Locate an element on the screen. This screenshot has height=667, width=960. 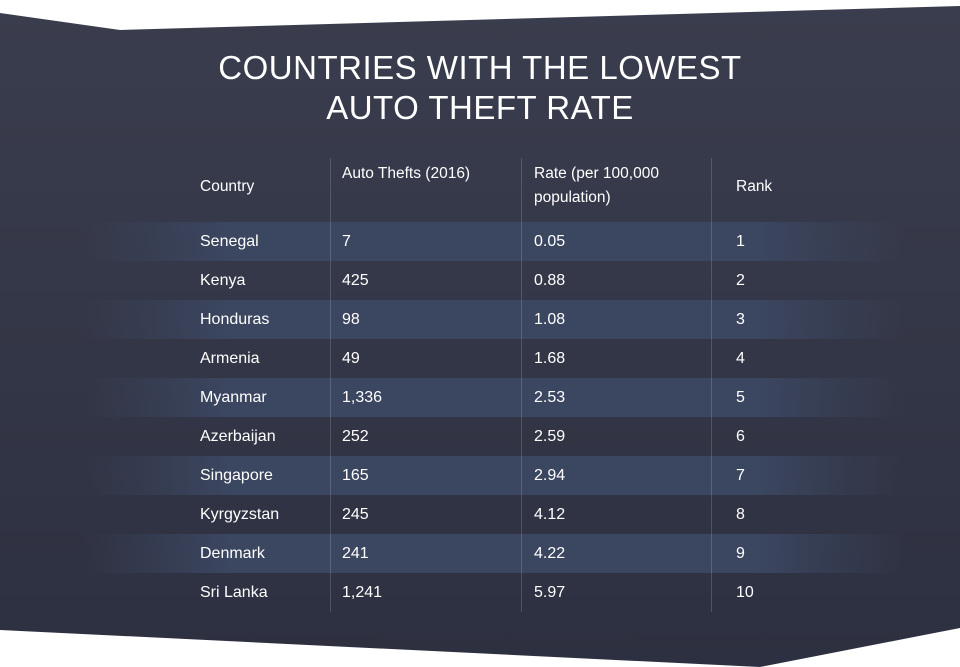
cell-rank: 7 is located at coordinates (740, 475).